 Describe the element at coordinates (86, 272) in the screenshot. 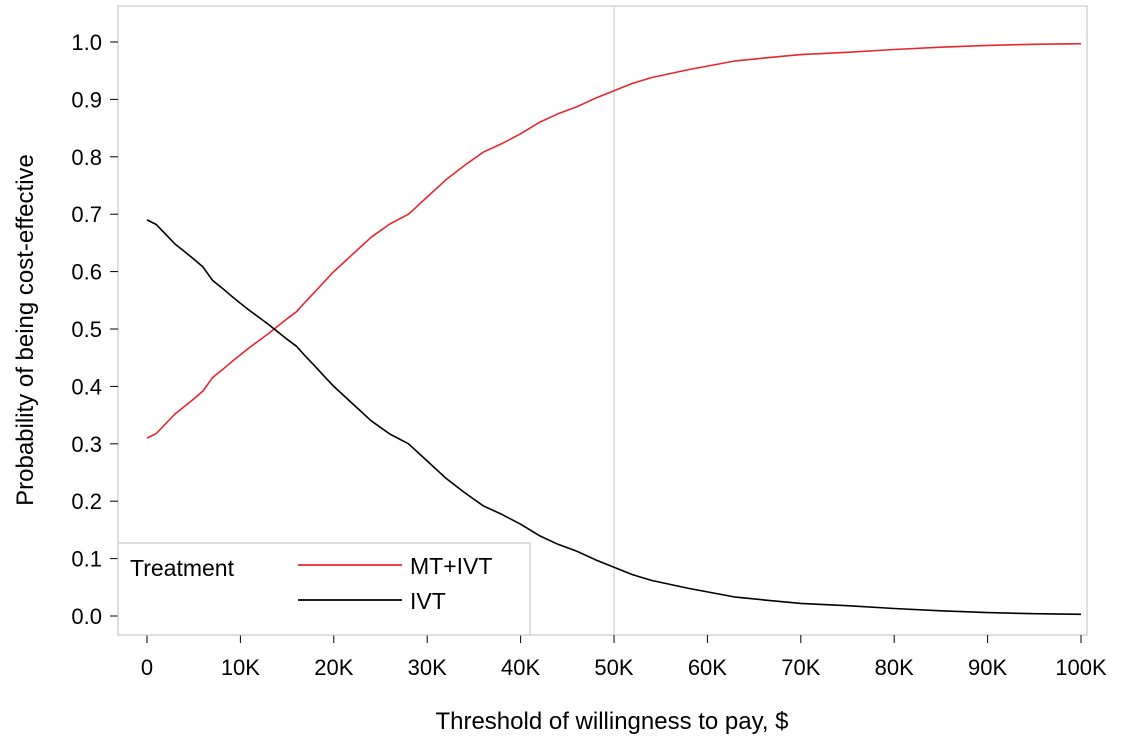

I see `y-tick-label: 0.6` at that location.